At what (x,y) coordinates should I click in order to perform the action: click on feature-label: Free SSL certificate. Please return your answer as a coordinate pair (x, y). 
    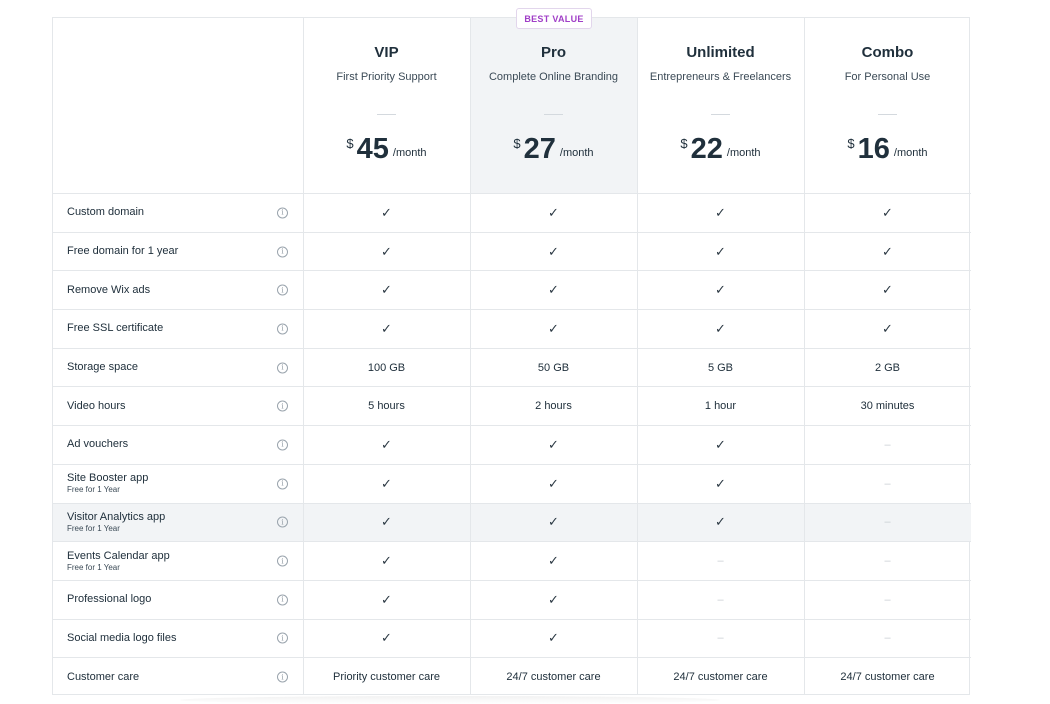
    Looking at the image, I should click on (115, 328).